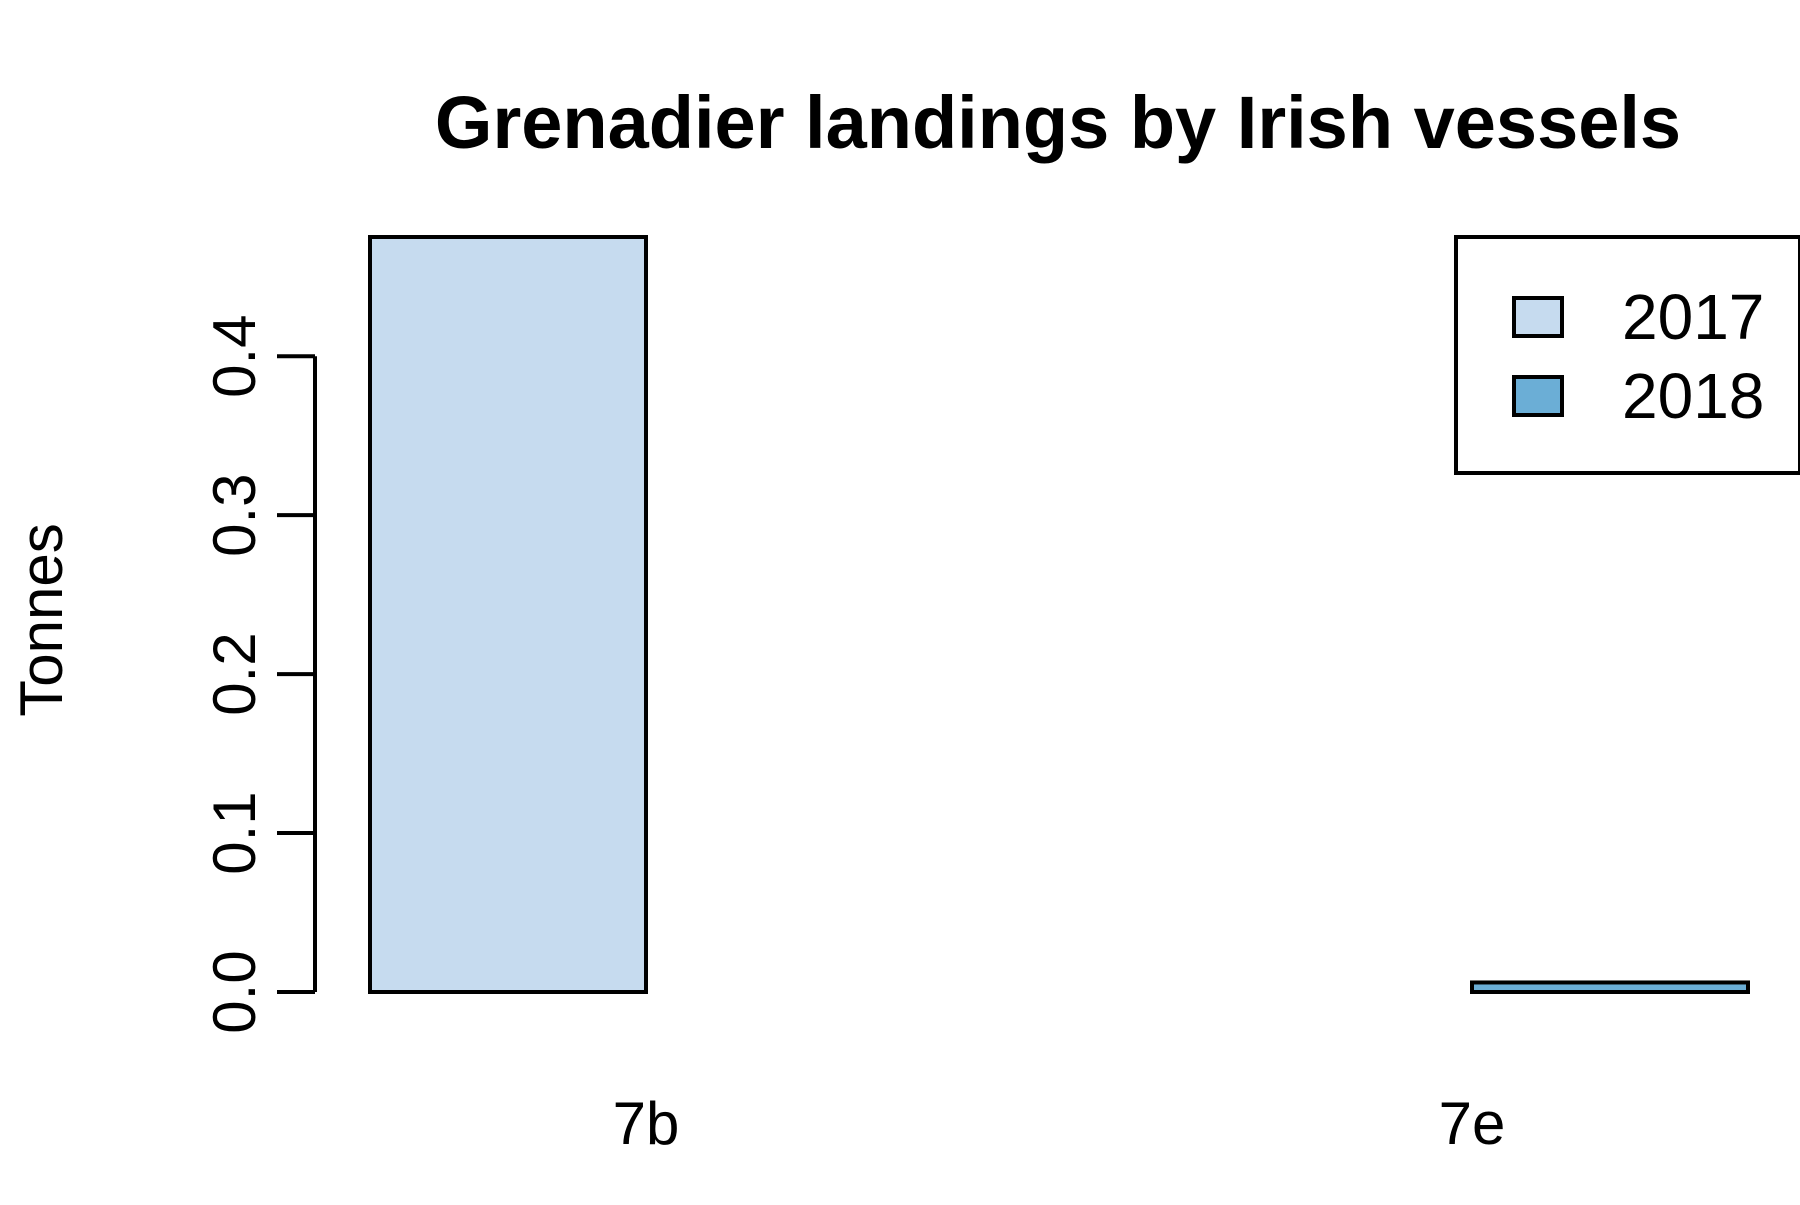 The image size is (1800, 1205). I want to click on y-tick-label: 0.4, so click(234, 355).